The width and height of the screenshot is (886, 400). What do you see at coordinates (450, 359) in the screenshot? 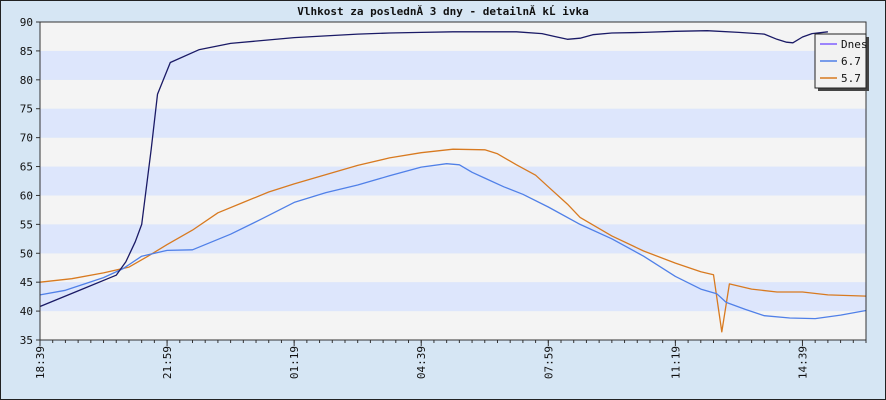
I see `x-axis: 18:39 21:59 01:19 04:39 07:59 11:19 14:39` at bounding box center [450, 359].